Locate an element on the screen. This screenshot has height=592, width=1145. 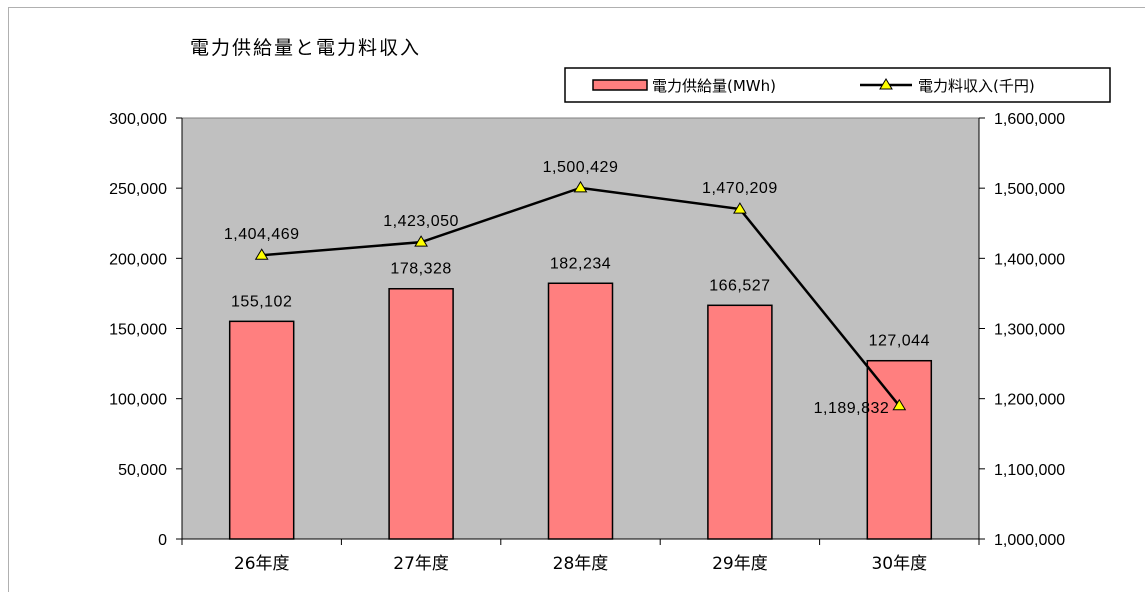
legend-box is located at coordinates (837, 85).